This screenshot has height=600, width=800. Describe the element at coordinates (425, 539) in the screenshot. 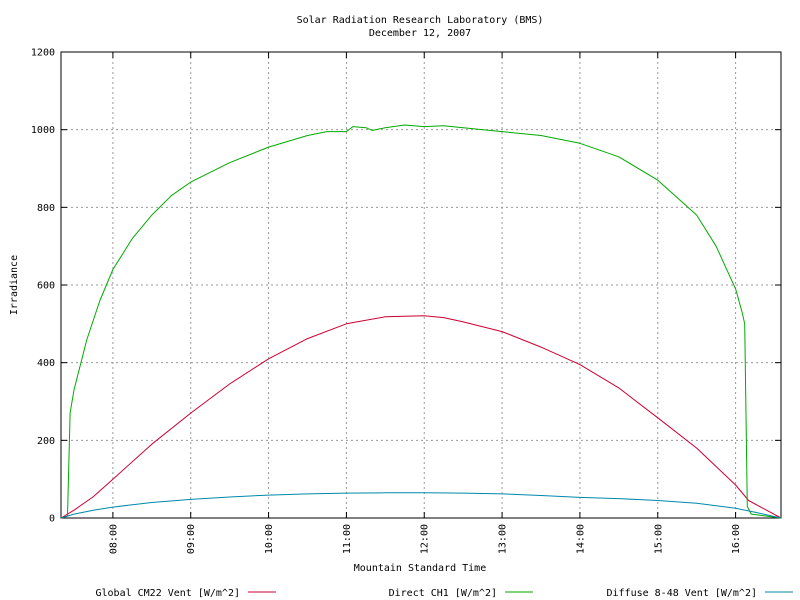

I see `x-tick-label: 12:00` at that location.